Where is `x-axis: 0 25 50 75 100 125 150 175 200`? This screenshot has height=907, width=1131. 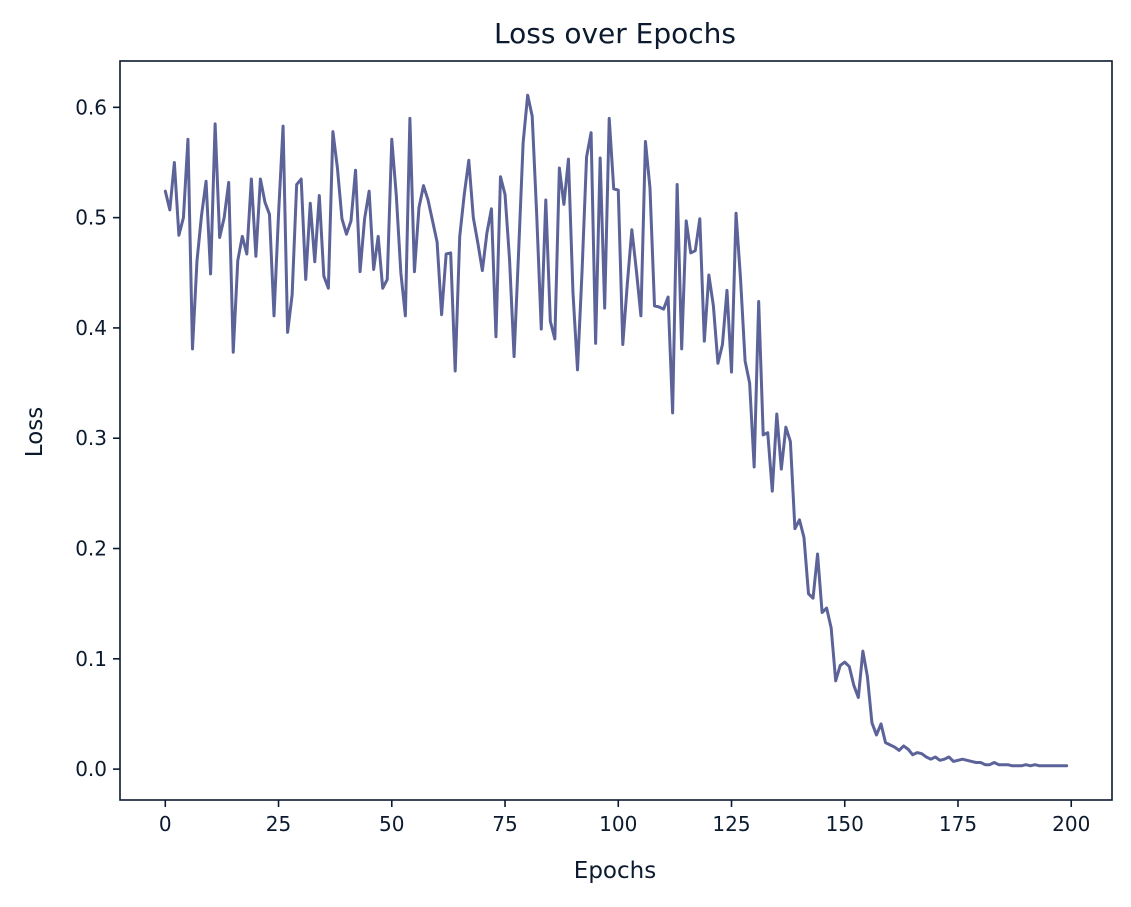
x-axis: 0 25 50 75 100 125 150 175 200 is located at coordinates (624, 818).